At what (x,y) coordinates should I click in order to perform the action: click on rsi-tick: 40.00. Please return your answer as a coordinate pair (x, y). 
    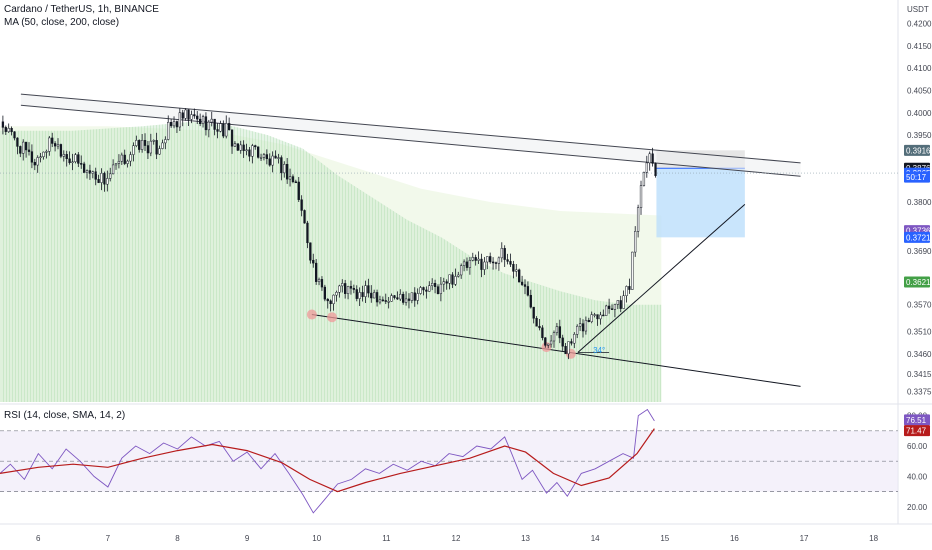
    Looking at the image, I should click on (917, 476).